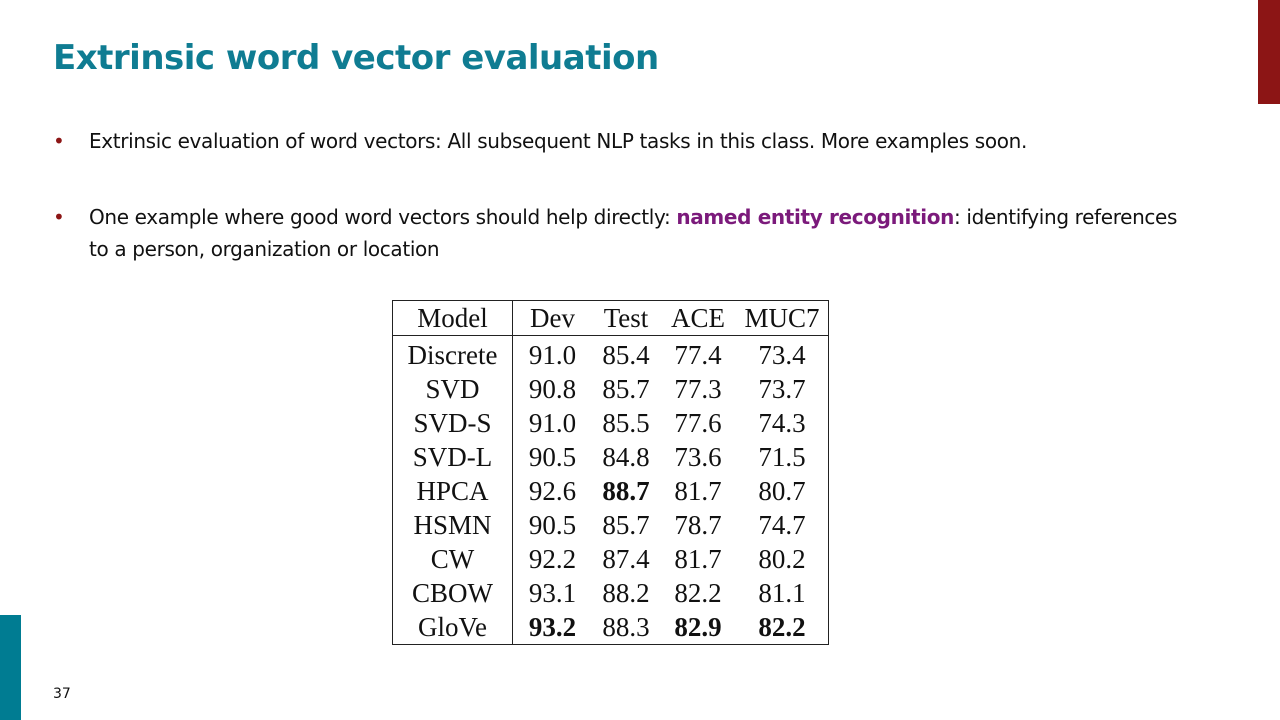  I want to click on table-header-row: Model Dev Test ACE MUC7, so click(610, 318).